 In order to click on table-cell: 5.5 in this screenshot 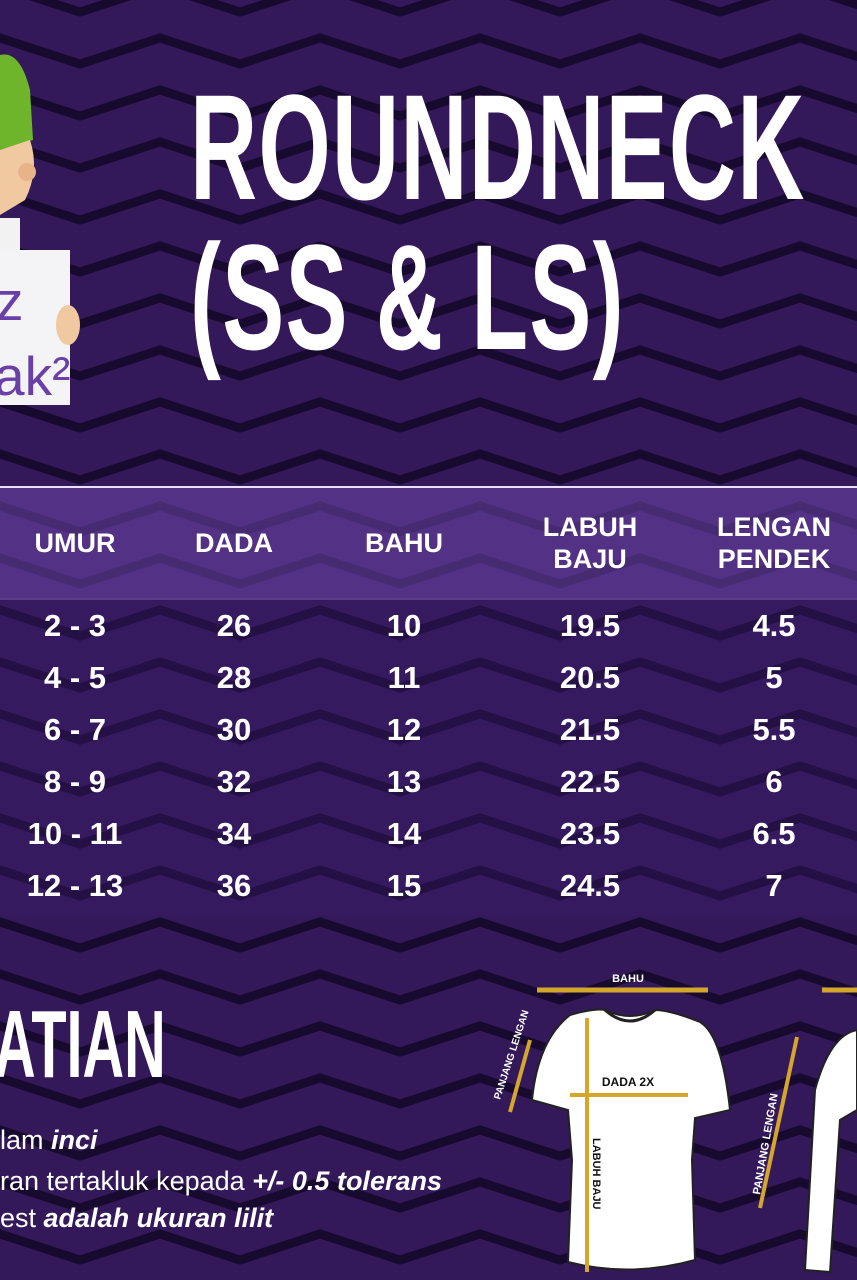, I will do `click(774, 729)`.